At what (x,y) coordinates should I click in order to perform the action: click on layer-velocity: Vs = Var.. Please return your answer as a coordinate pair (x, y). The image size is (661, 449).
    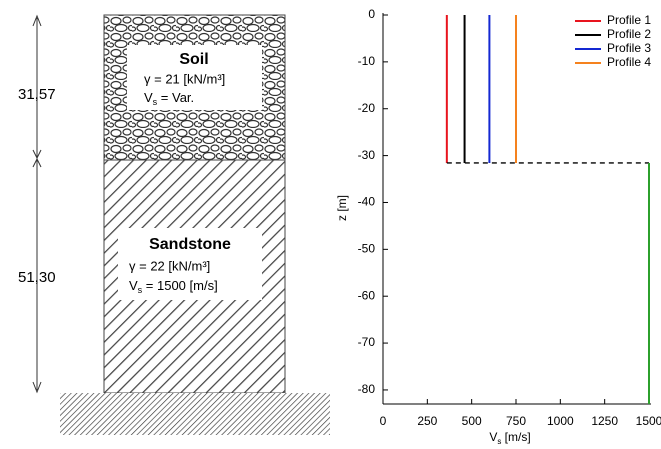
    Looking at the image, I should click on (169, 98).